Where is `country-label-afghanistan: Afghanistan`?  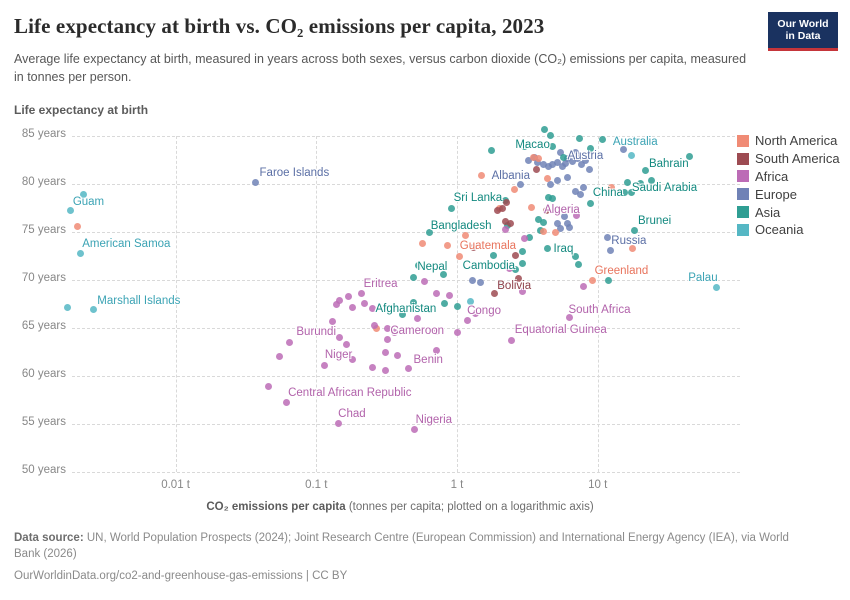 country-label-afghanistan: Afghanistan is located at coordinates (406, 308).